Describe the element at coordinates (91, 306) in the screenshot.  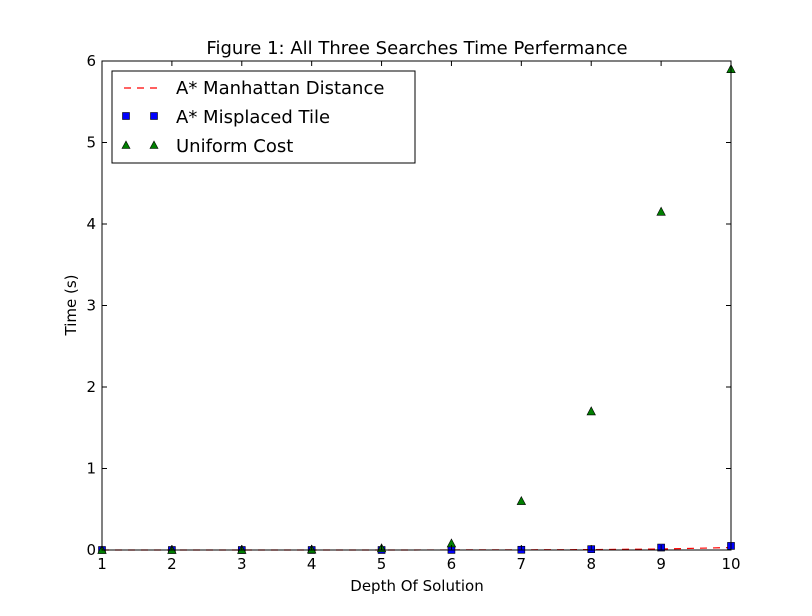
I see `y-tick-label: 3` at that location.